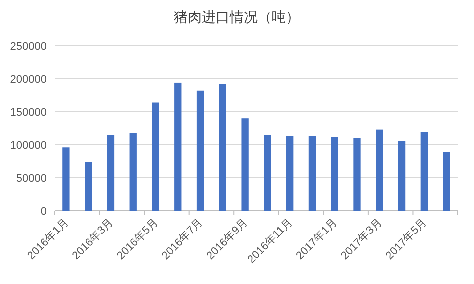 Image resolution: width=474 pixels, height=284 pixels. I want to click on y-tick-label: 50000, so click(31, 179).